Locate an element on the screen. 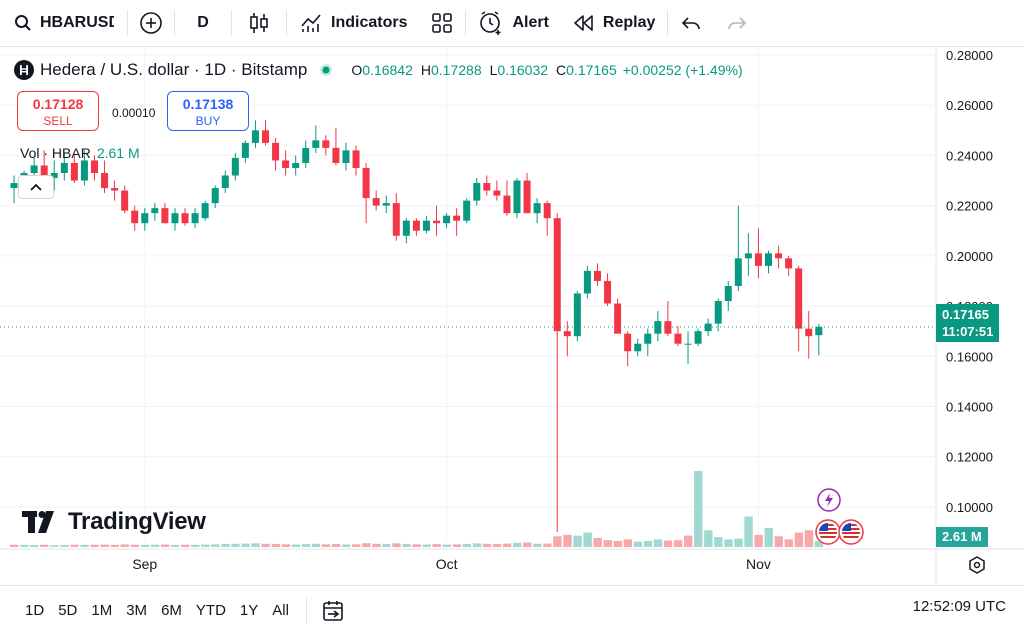  volume-legend: Vol · HBAR 2.61 M is located at coordinates (80, 153).